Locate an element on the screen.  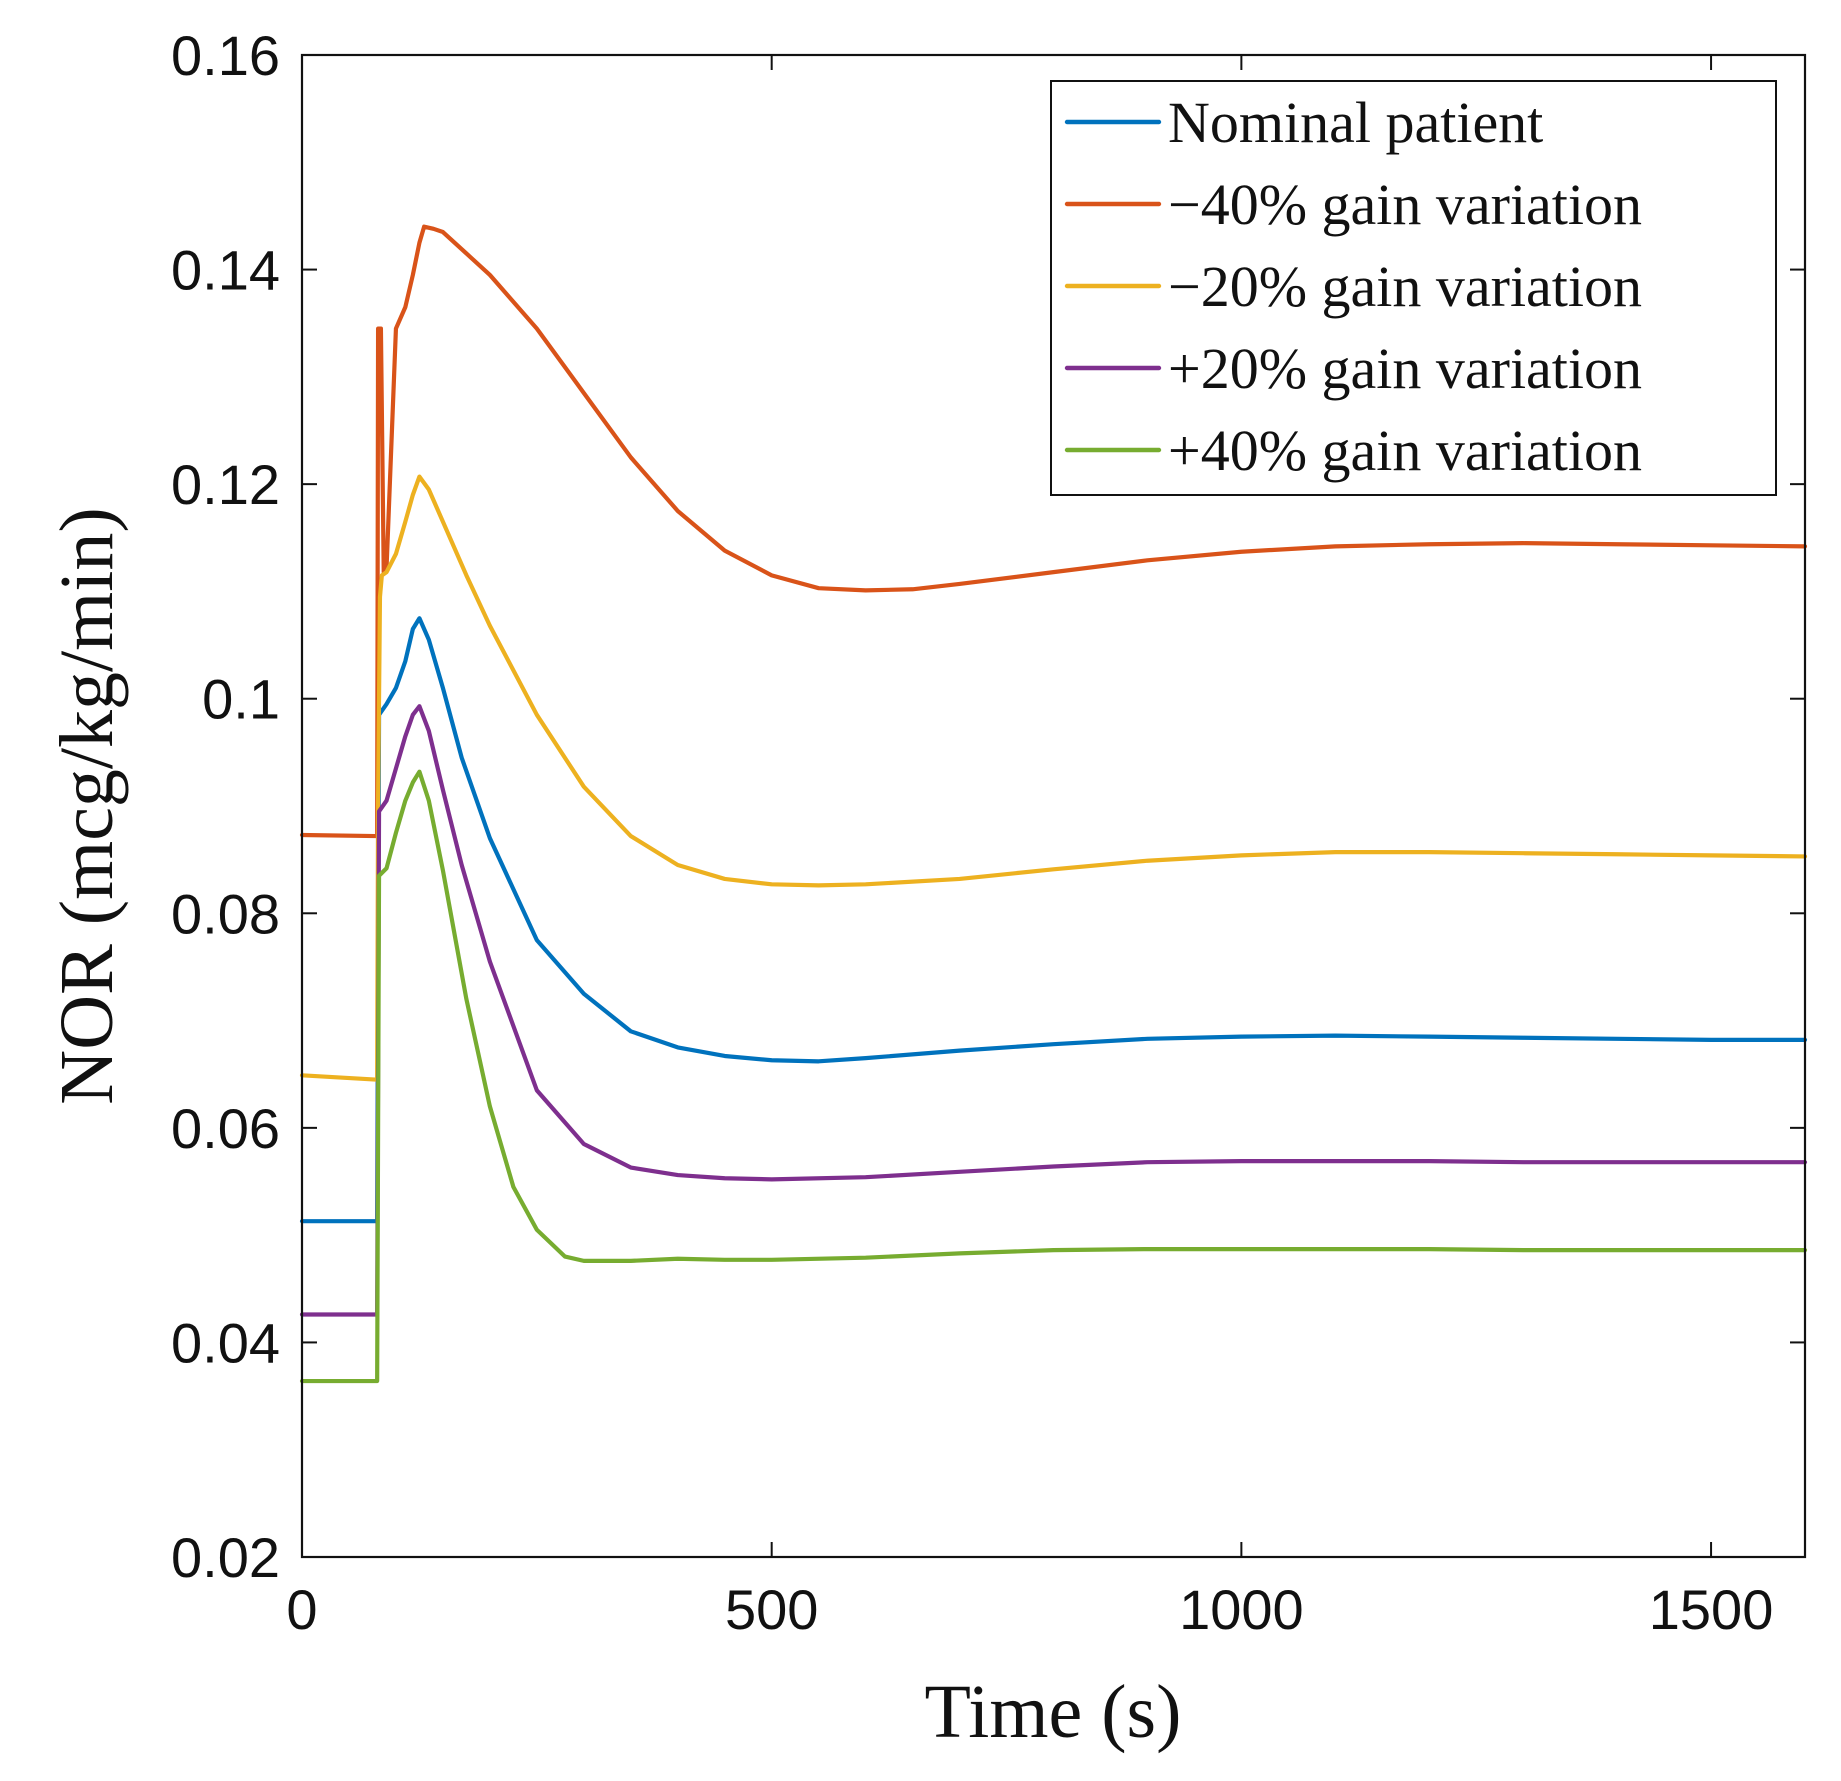
legend-box is located at coordinates (1413, 288).